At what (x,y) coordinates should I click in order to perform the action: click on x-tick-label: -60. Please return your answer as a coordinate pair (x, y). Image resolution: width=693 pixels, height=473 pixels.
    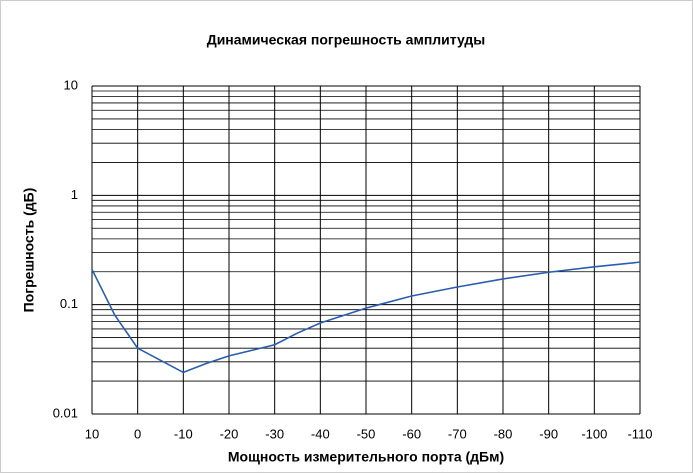
    Looking at the image, I should click on (411, 433).